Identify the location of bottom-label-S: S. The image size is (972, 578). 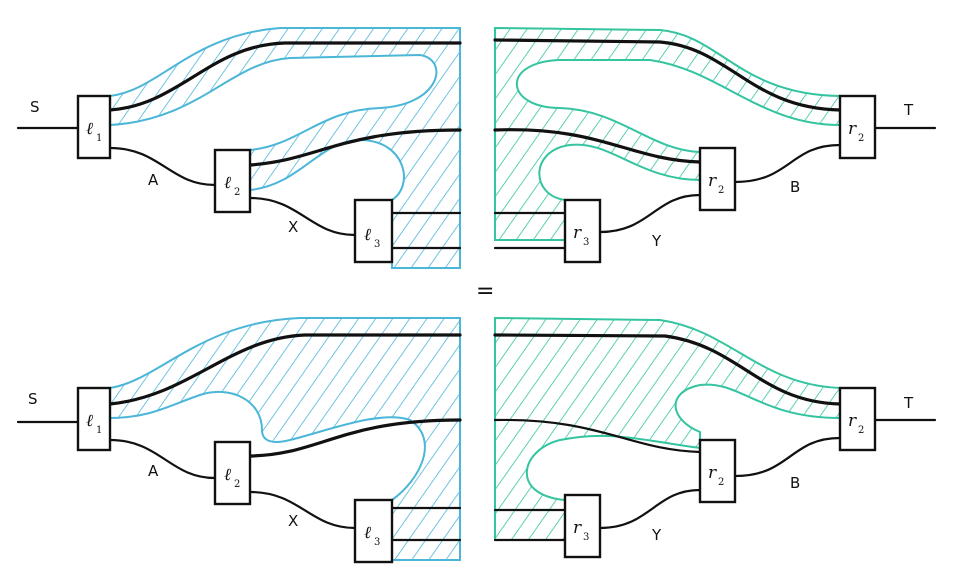
(33, 399).